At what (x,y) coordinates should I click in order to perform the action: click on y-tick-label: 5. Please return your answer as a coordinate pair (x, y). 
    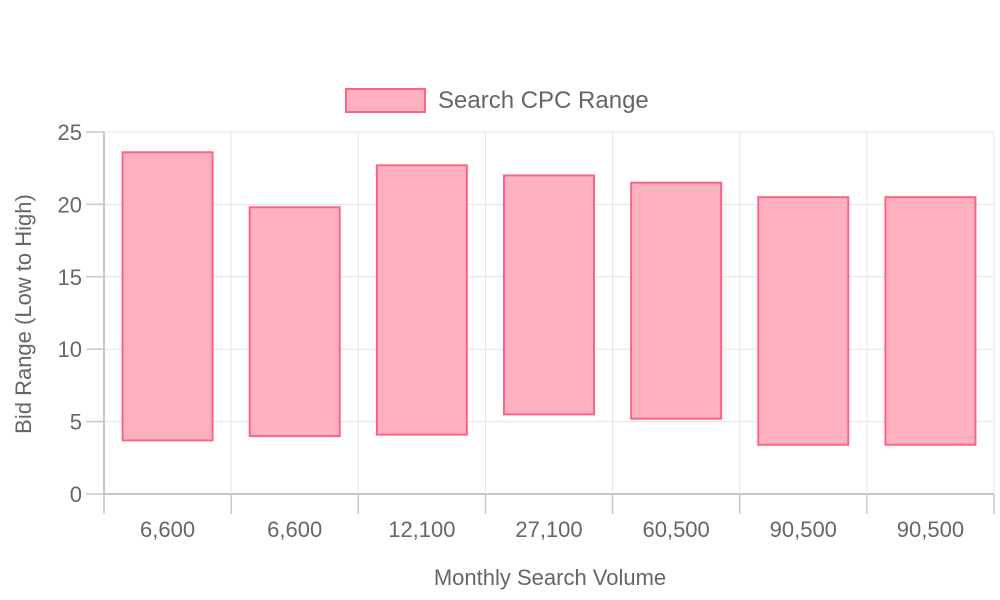
    Looking at the image, I should click on (76, 422).